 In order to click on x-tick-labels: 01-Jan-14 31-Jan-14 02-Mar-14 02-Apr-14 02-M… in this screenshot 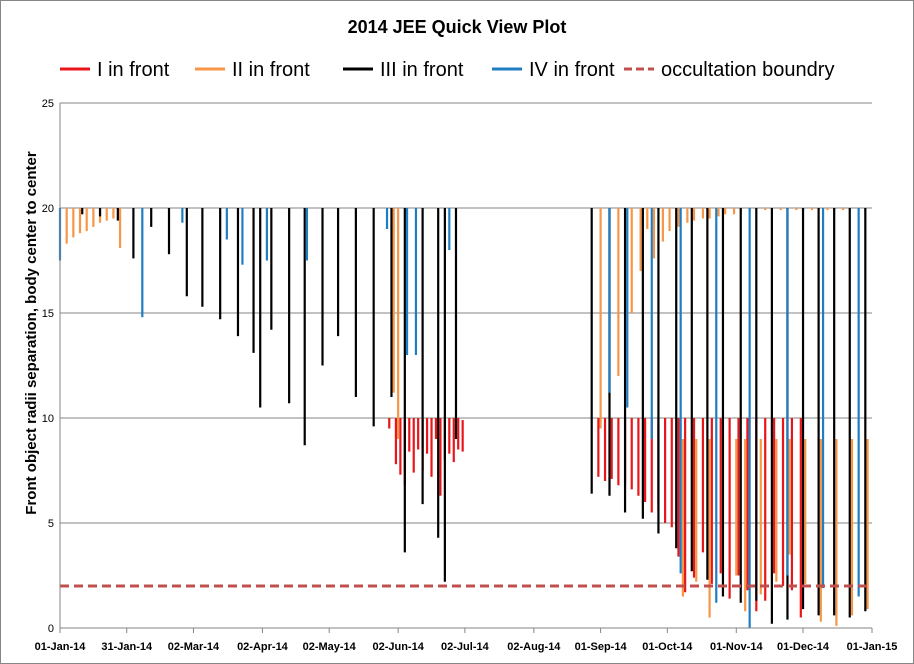, I will do `click(466, 647)`.